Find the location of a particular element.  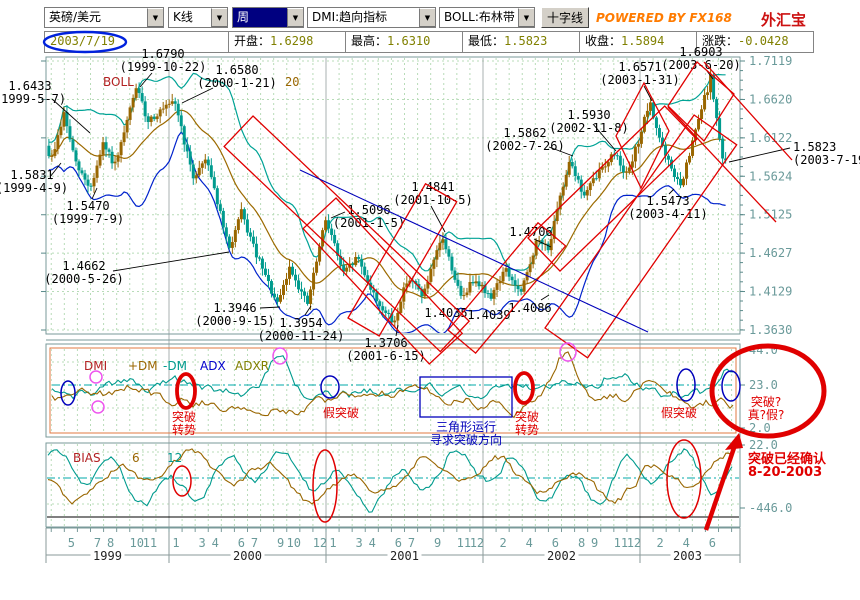

symbol-select-value: 英磅/美元 is located at coordinates (75, 17).